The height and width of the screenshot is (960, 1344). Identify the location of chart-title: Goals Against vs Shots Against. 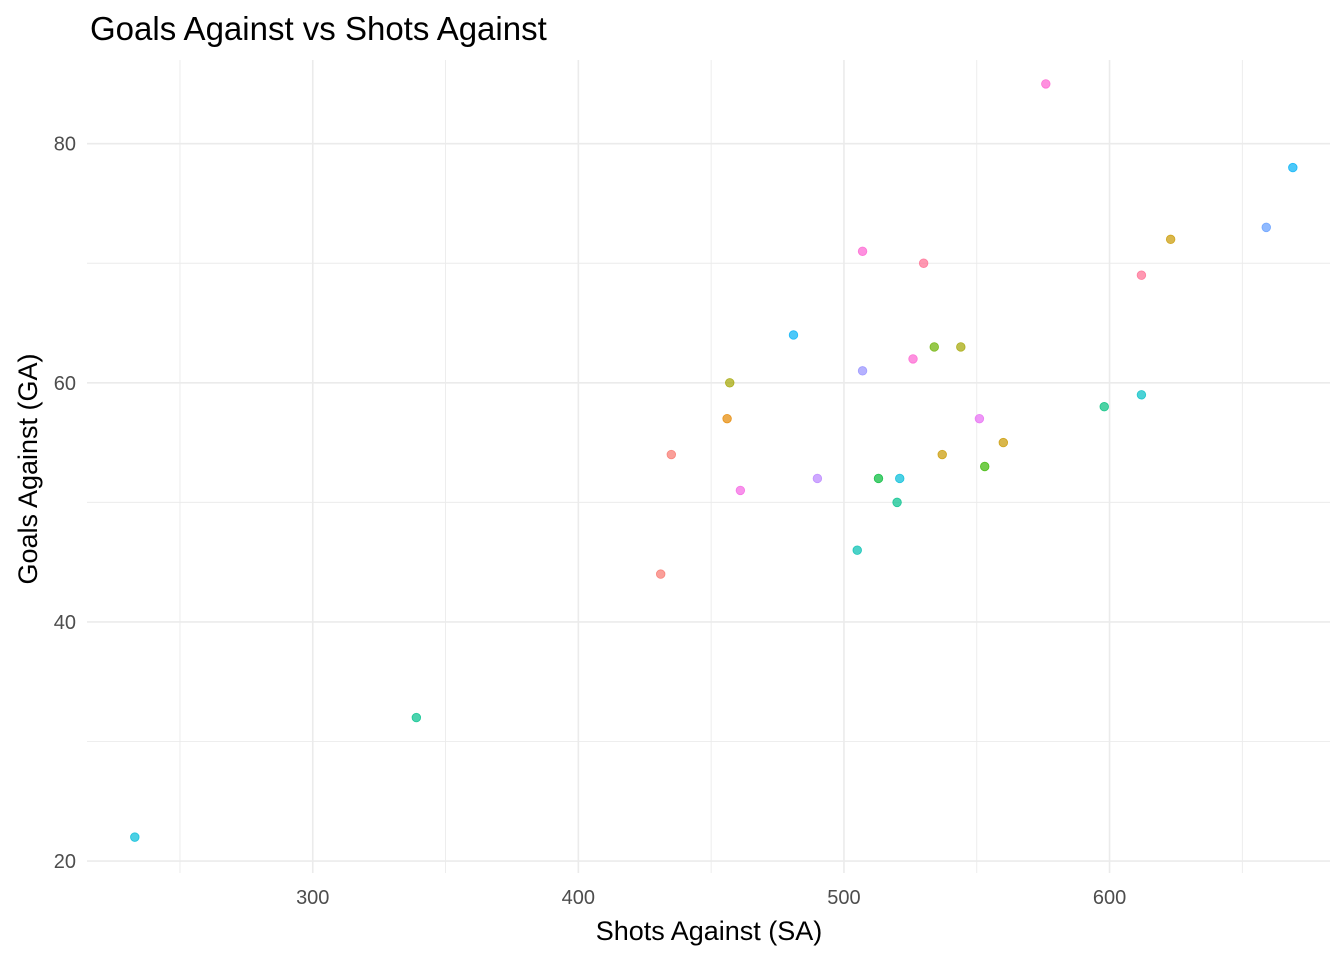
(318, 28).